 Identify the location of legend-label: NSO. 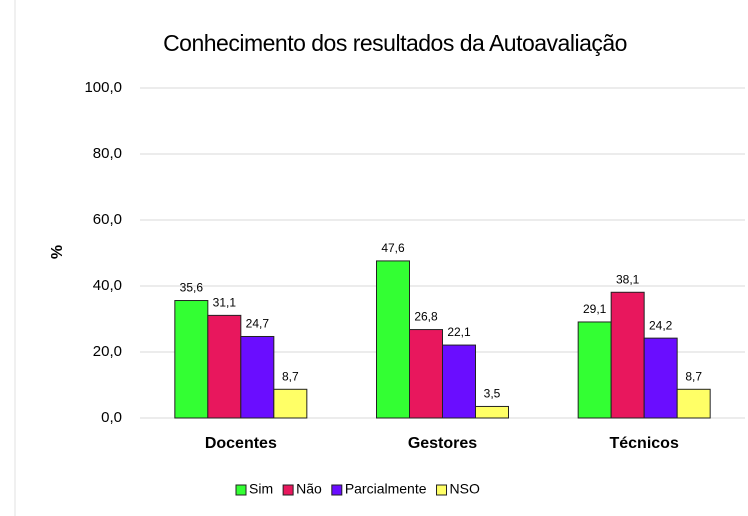
(465, 489).